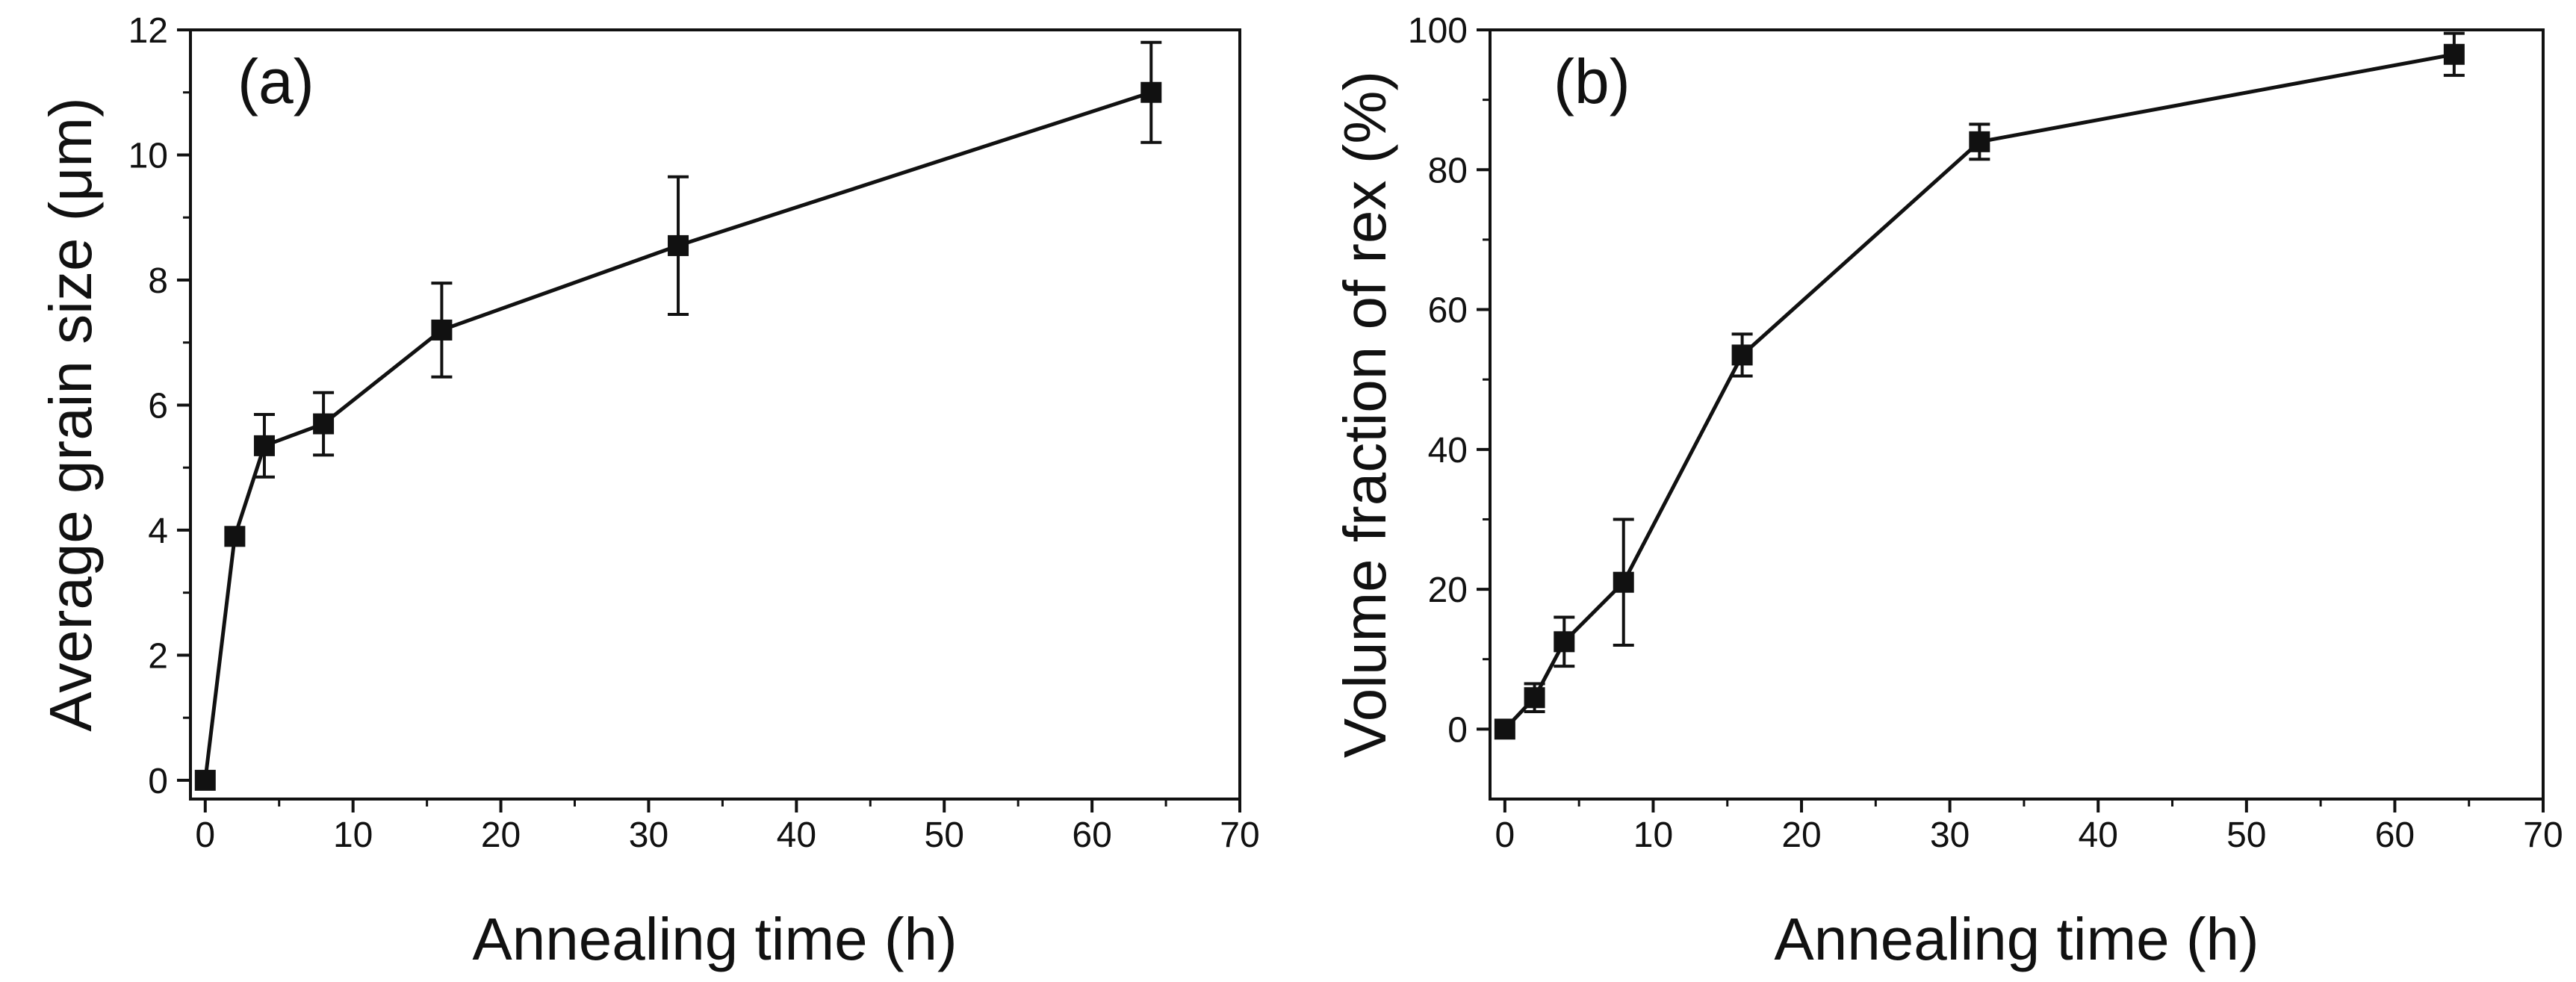 The image size is (2576, 982). What do you see at coordinates (276, 81) in the screenshot?
I see `panel-a-label: (a)` at bounding box center [276, 81].